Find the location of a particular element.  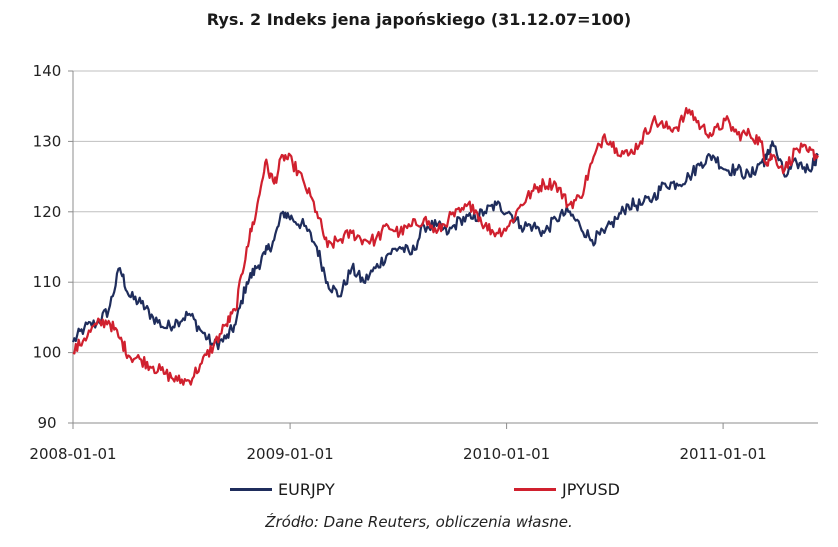

y-tick-label-100: 100 is located at coordinates (47, 353).